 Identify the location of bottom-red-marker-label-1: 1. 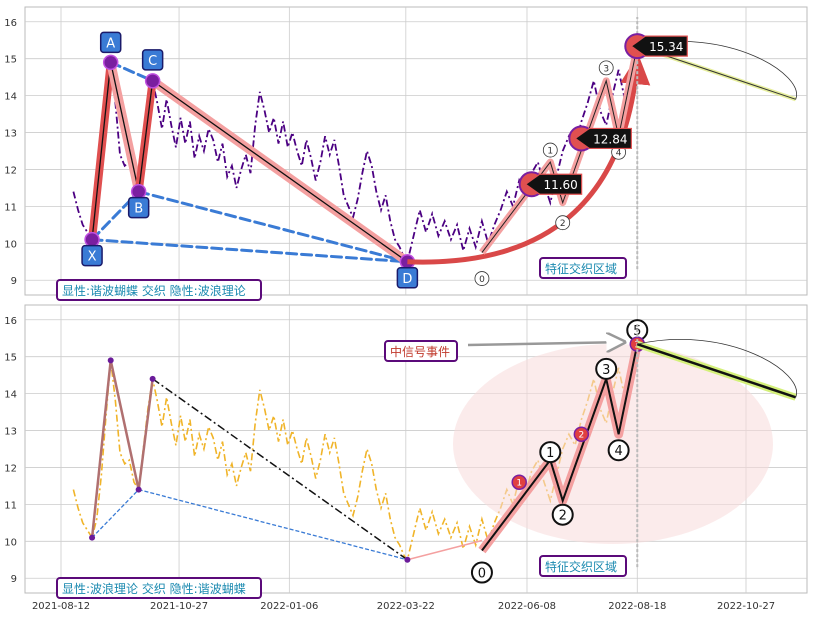
(519, 484).